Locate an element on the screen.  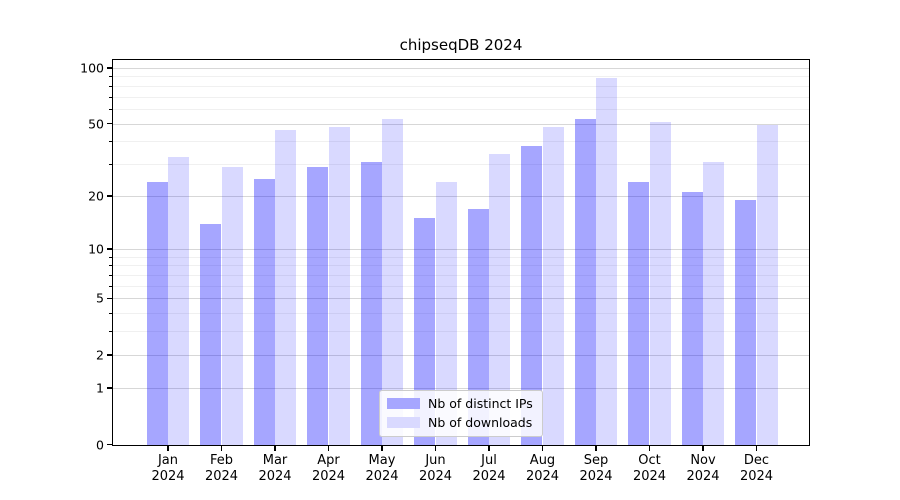
x-tick-label-may: May 2024 is located at coordinates (382, 470).